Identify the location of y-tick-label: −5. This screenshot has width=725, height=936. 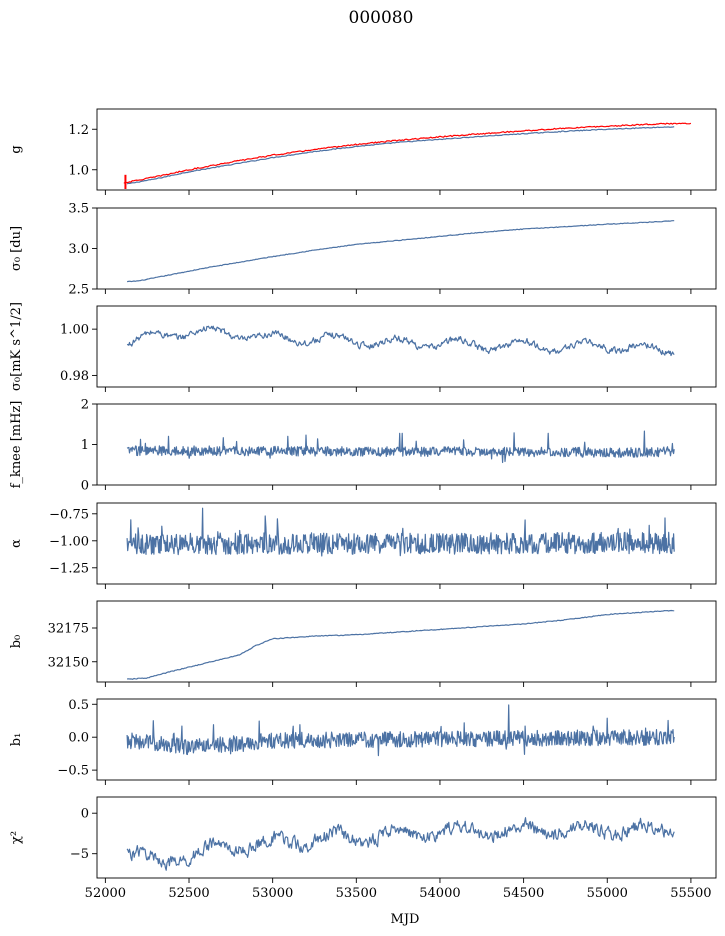
(79, 854).